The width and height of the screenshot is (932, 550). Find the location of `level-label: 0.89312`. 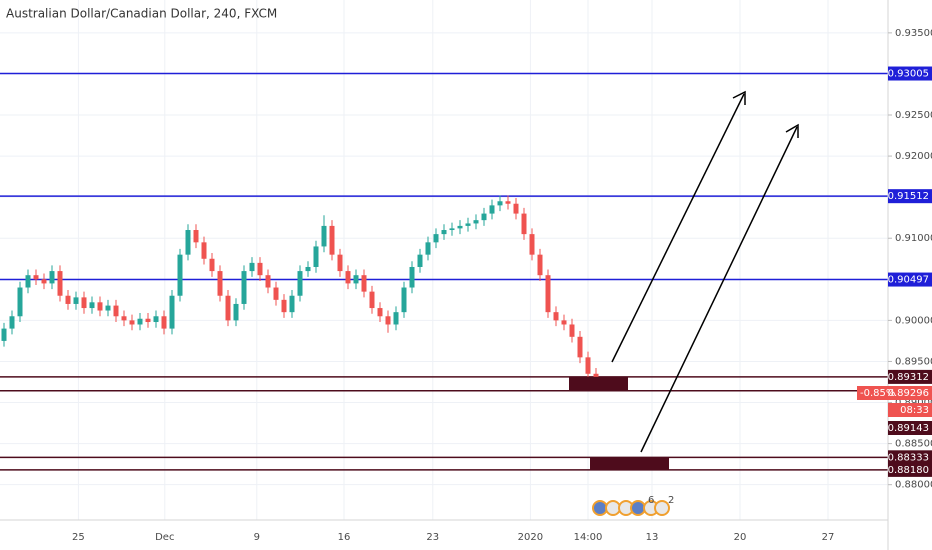

level-label: 0.89312 is located at coordinates (908, 377).